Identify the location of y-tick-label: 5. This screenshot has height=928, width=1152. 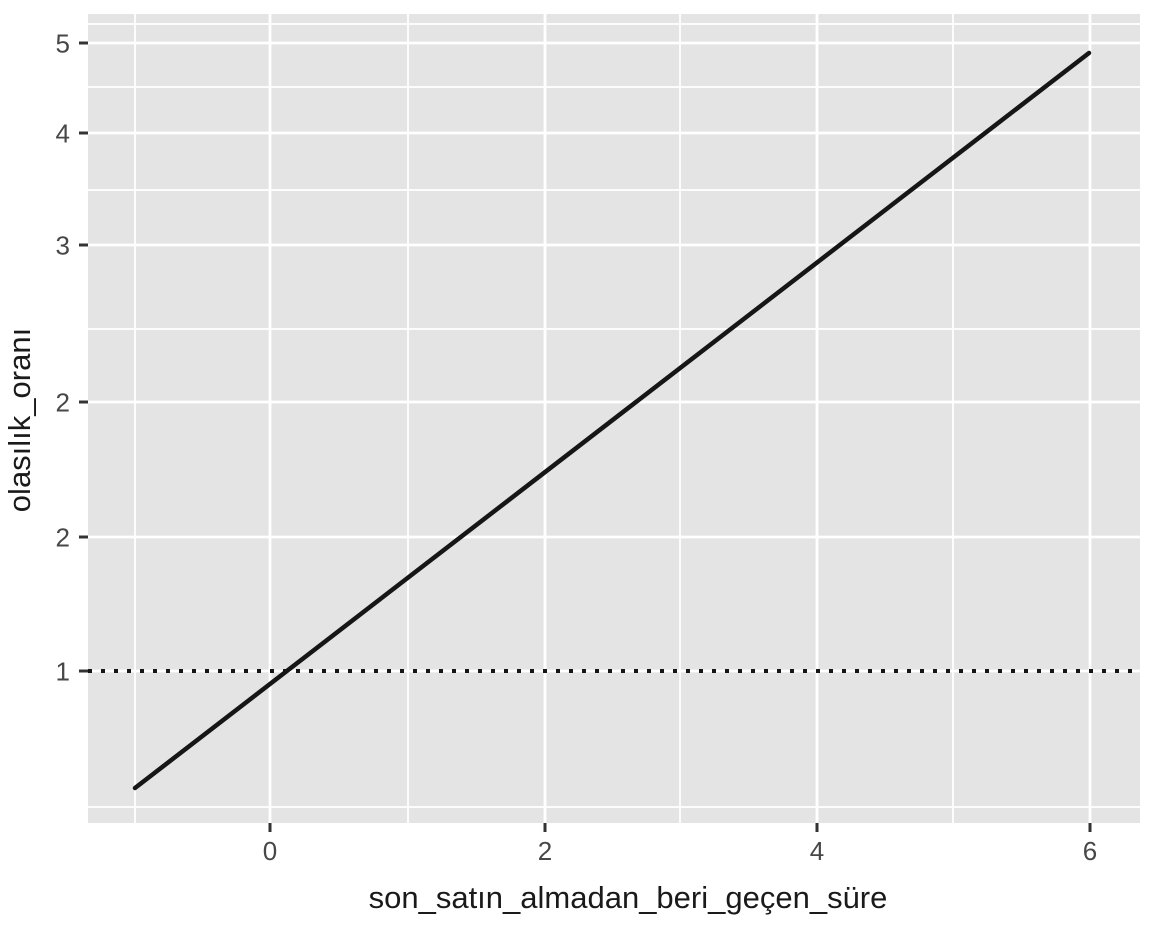
(63, 43).